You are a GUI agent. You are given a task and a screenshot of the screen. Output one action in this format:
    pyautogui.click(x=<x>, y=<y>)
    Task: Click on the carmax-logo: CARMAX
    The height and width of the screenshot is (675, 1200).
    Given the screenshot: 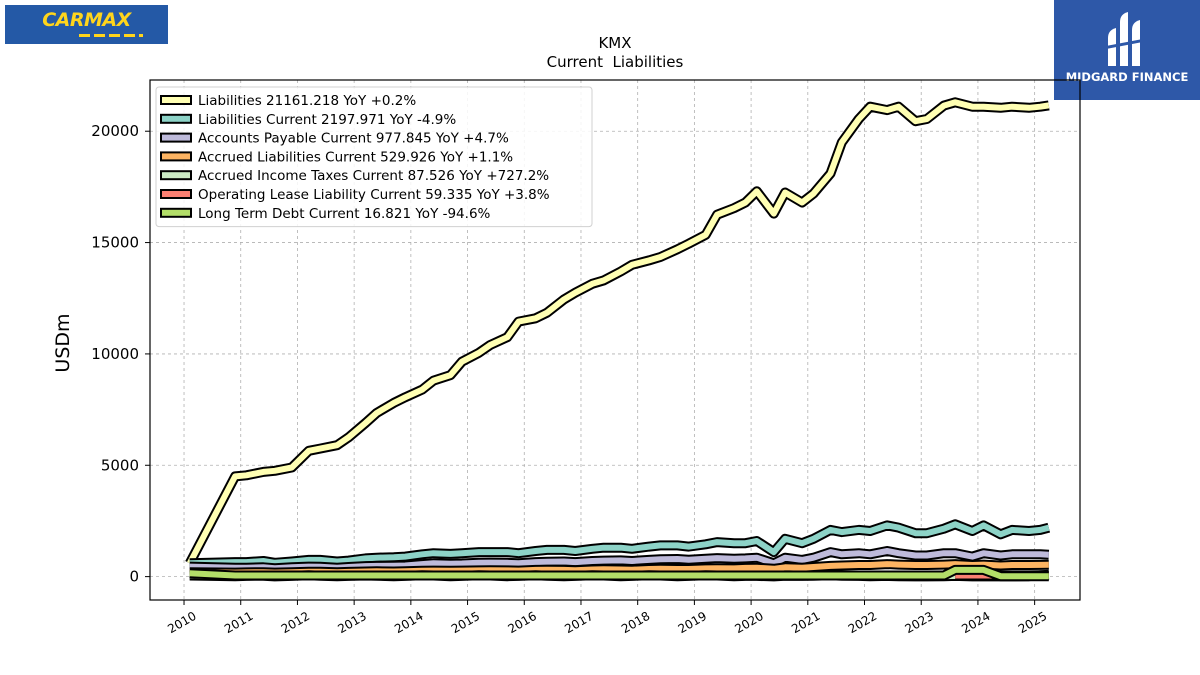 What is the action you would take?
    pyautogui.click(x=86, y=24)
    